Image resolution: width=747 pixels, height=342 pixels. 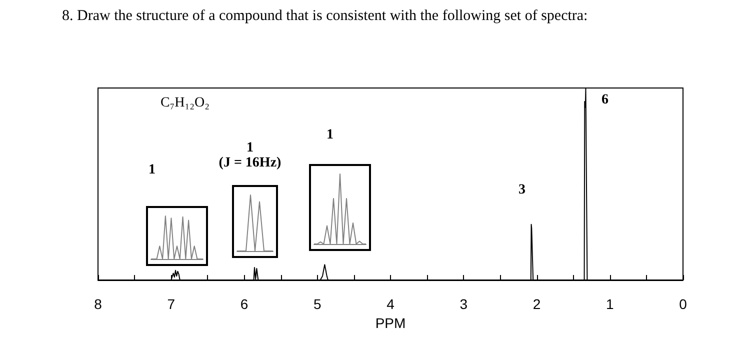 I want to click on x-tick-label: 6, so click(x=244, y=304).